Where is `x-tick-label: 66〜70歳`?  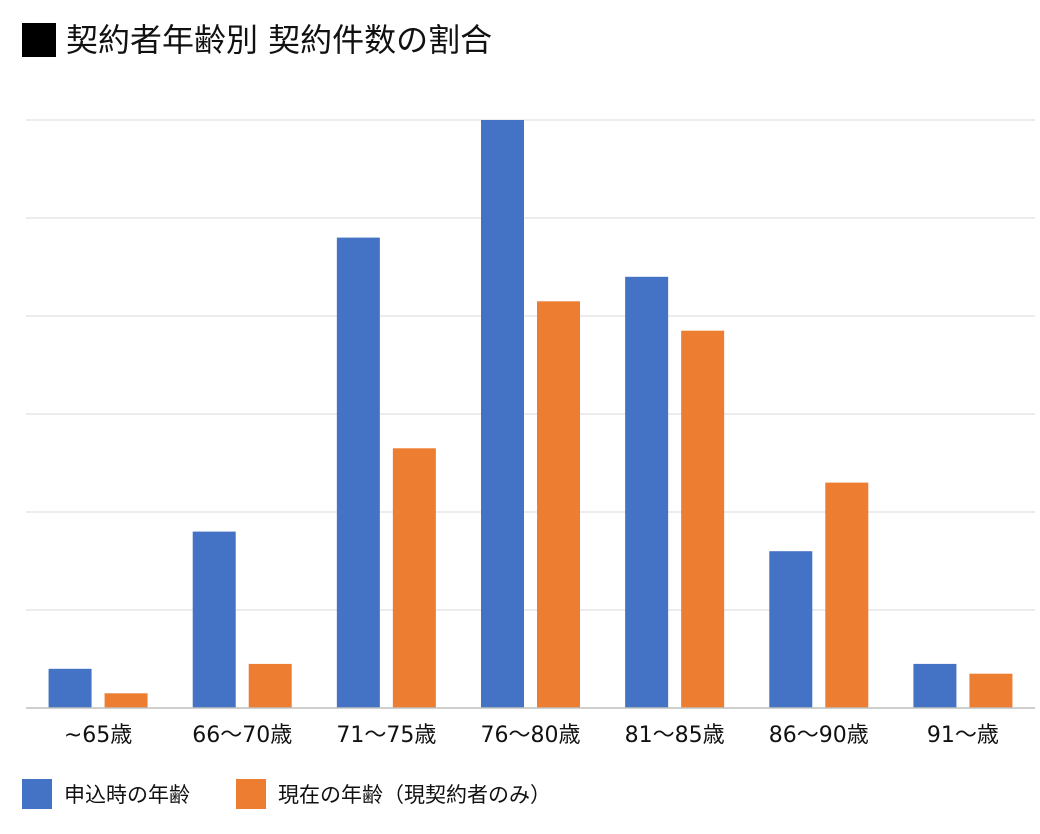
x-tick-label: 66〜70歳 is located at coordinates (242, 735).